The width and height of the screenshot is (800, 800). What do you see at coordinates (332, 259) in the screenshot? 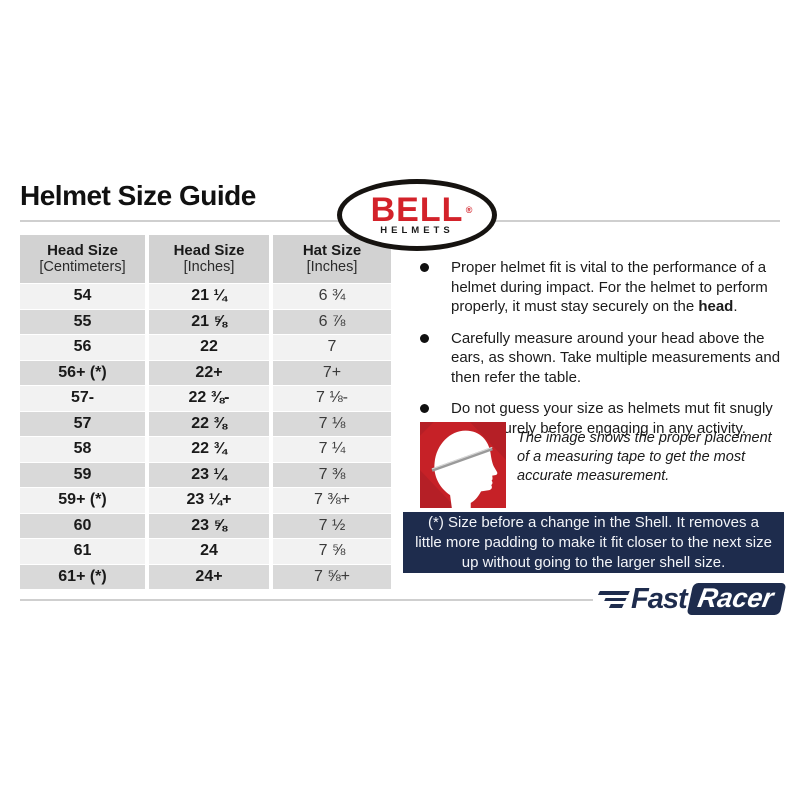
I see `header-cell-hat-in: Hat Size [Inches]` at bounding box center [332, 259].